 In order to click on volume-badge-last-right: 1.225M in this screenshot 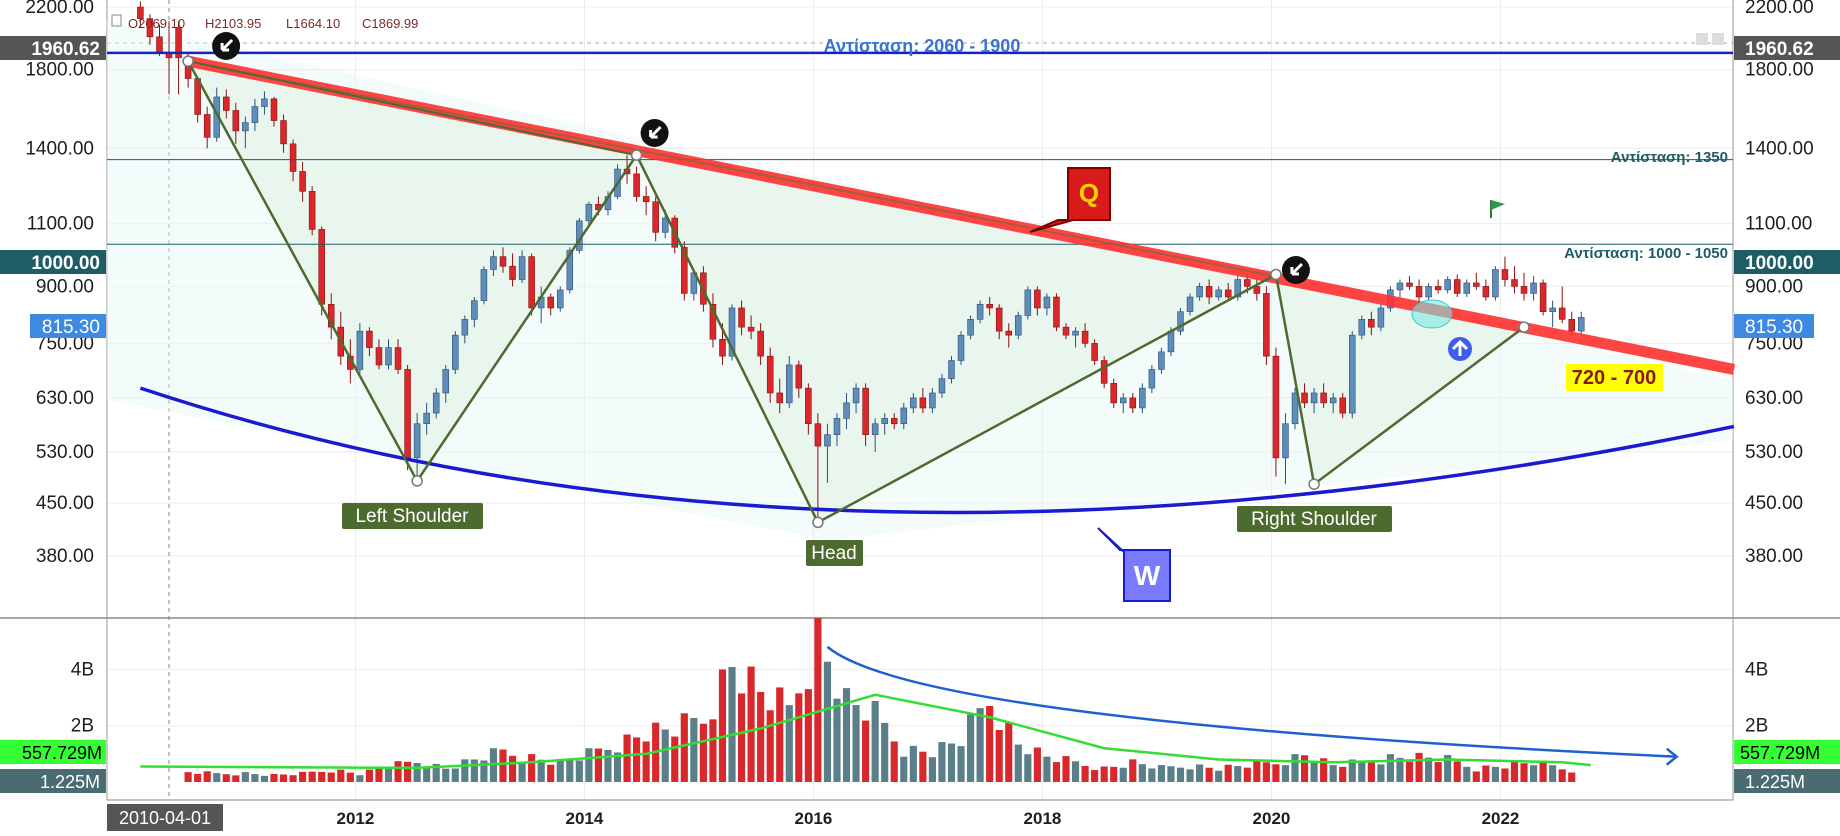, I will do `click(1787, 781)`.